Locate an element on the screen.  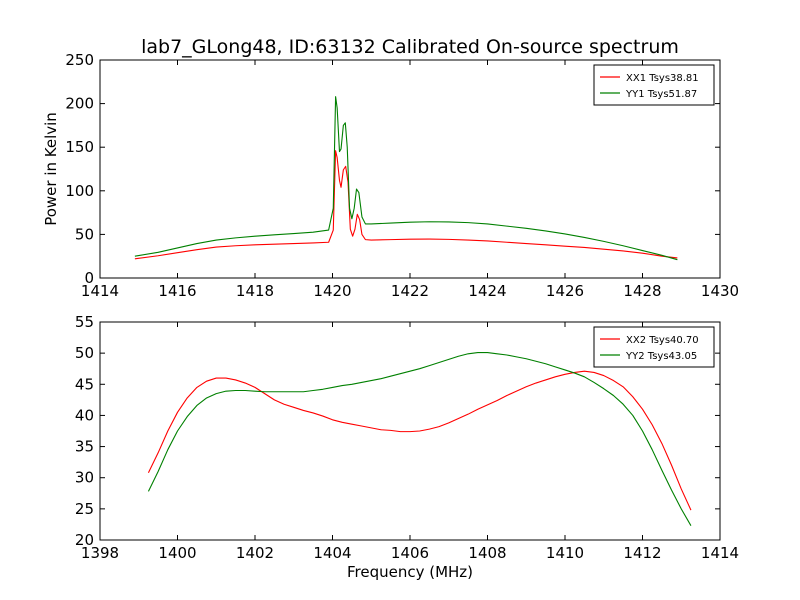
legend: XX1 Tsys38.81 YY1 Tsys51.87 is located at coordinates (654, 85).